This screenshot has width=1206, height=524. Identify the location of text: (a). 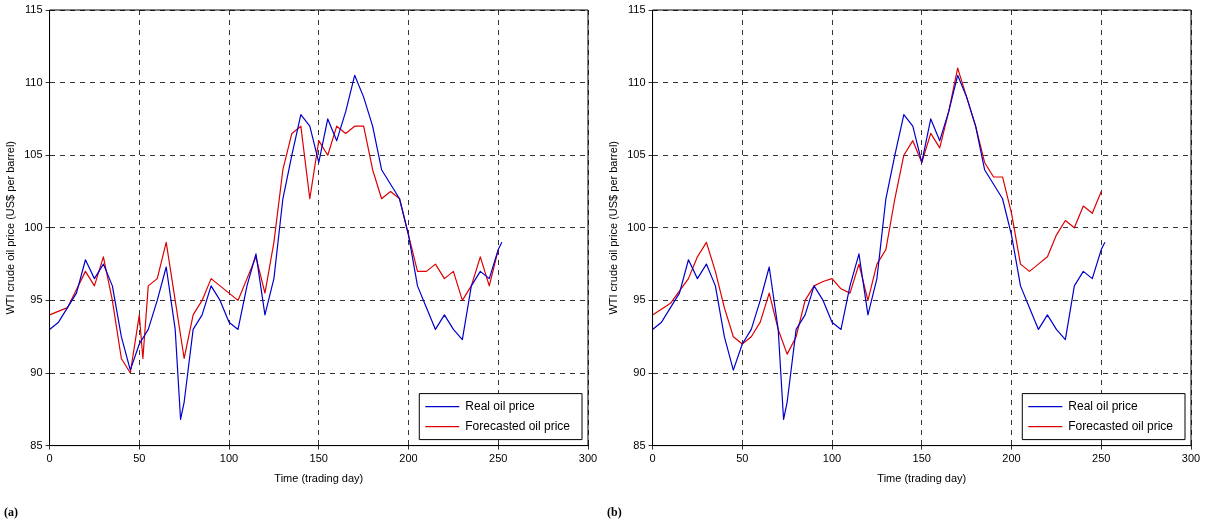
(11, 512).